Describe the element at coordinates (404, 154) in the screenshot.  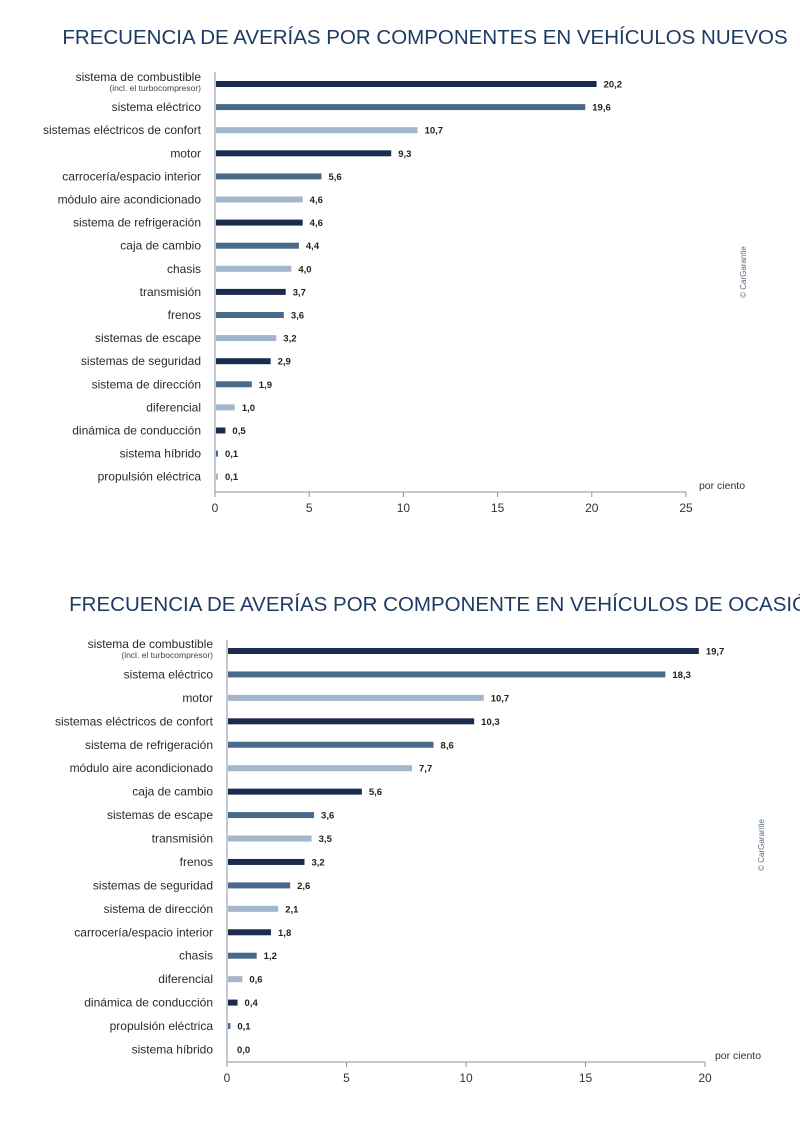
I see `value-label: 9,3` at that location.